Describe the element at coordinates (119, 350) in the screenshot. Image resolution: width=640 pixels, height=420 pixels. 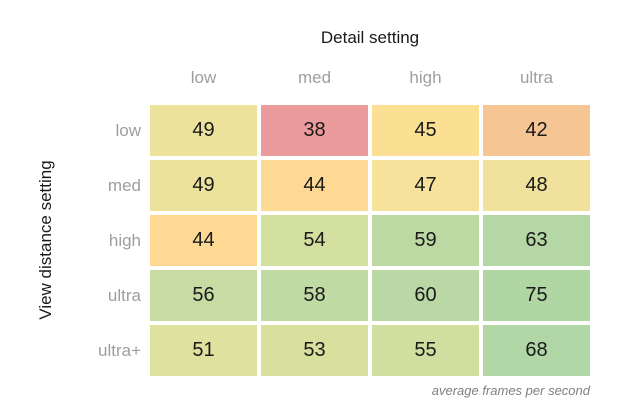
I see `y-tick-label: ultra+` at that location.